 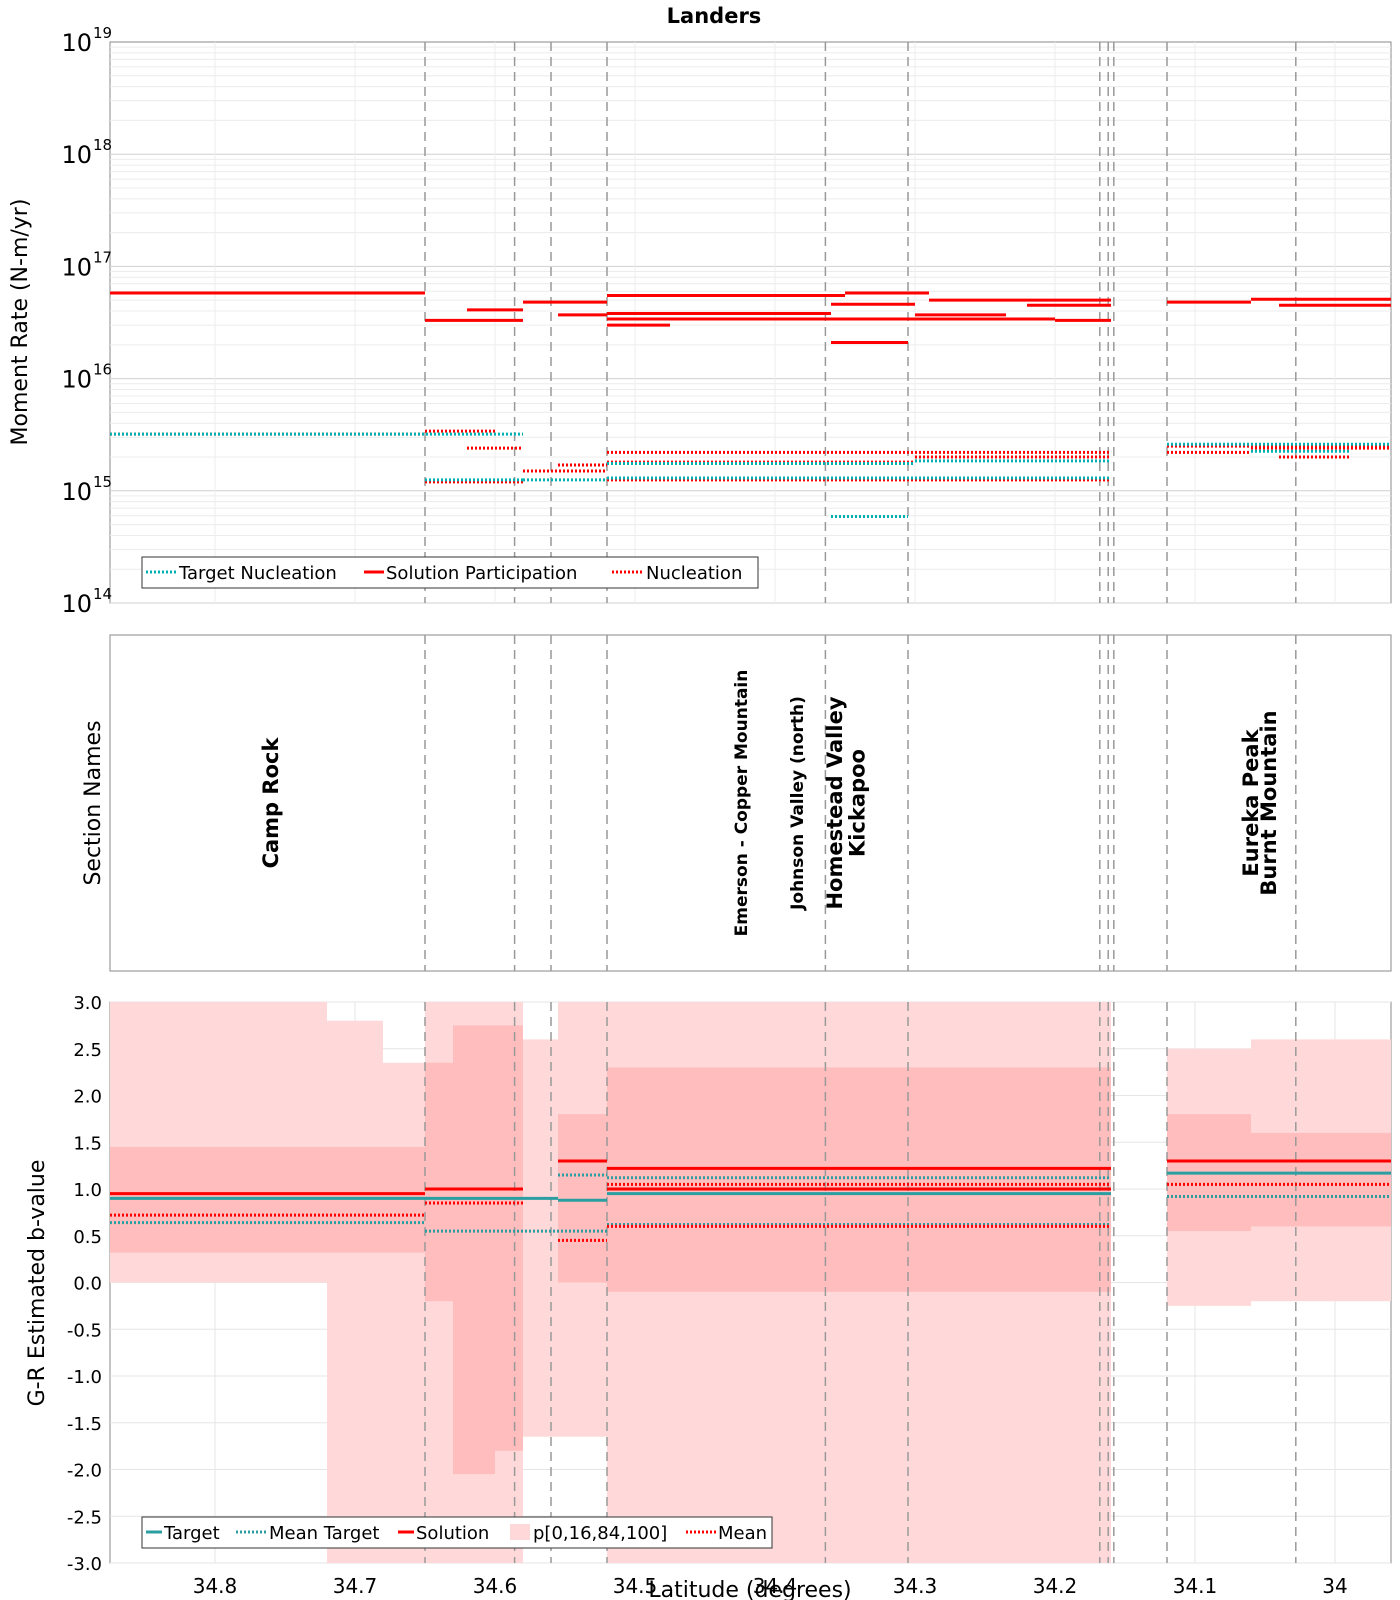 I want to click on x-tick-label: 34.8, so click(x=215, y=1586).